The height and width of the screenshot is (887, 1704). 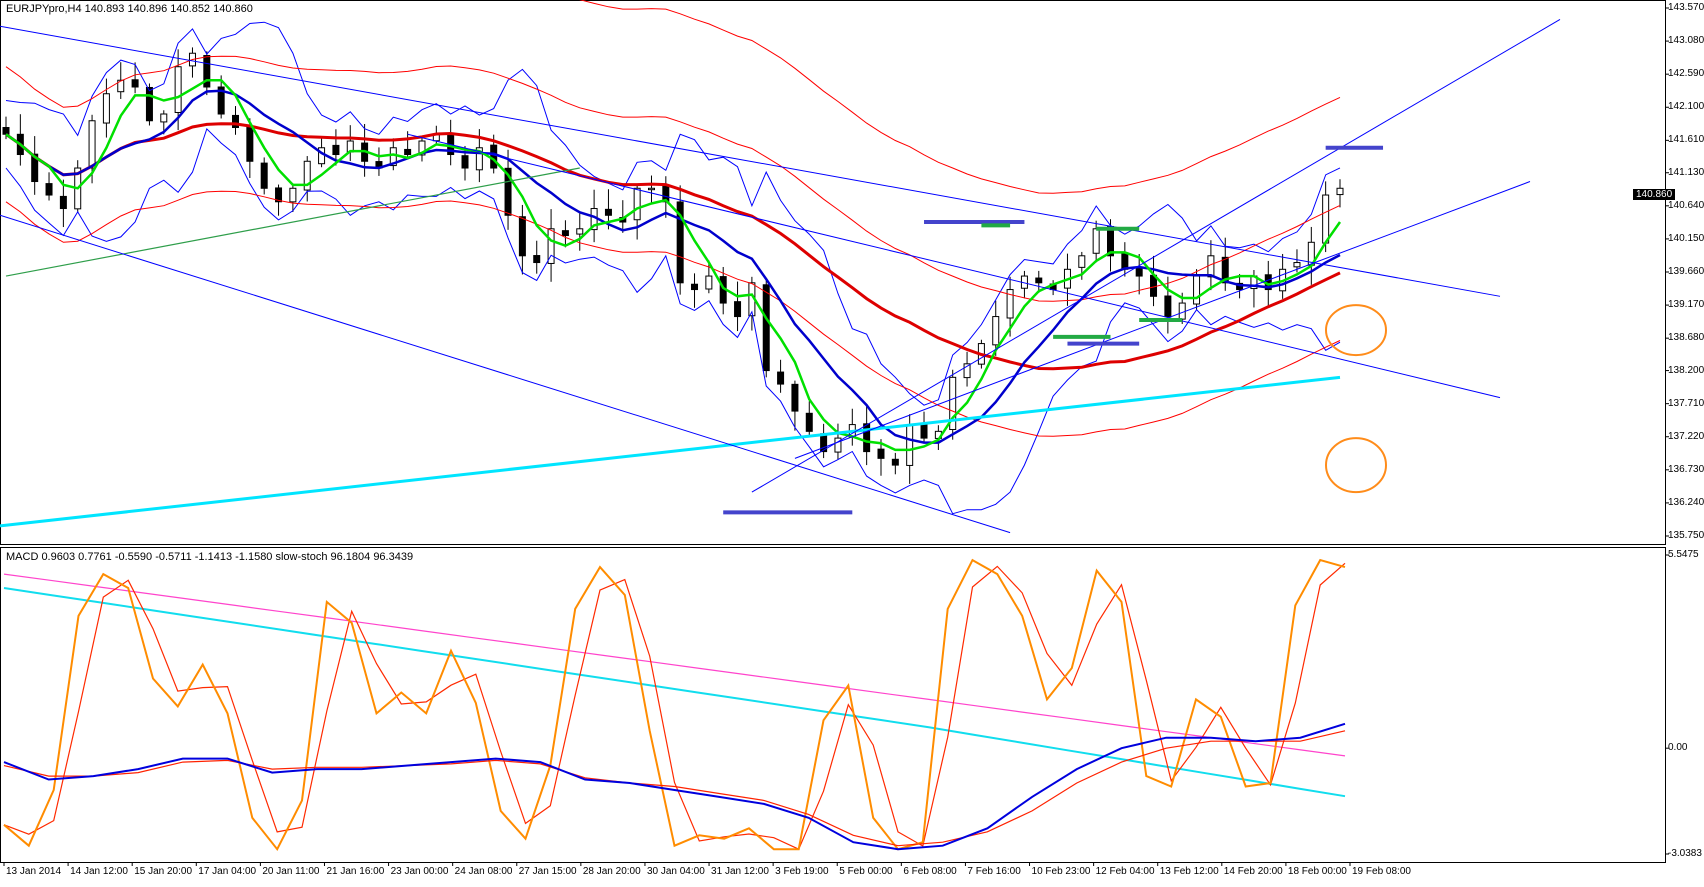 I want to click on time-tick-label: 31 Jan 12:00, so click(x=740, y=871).